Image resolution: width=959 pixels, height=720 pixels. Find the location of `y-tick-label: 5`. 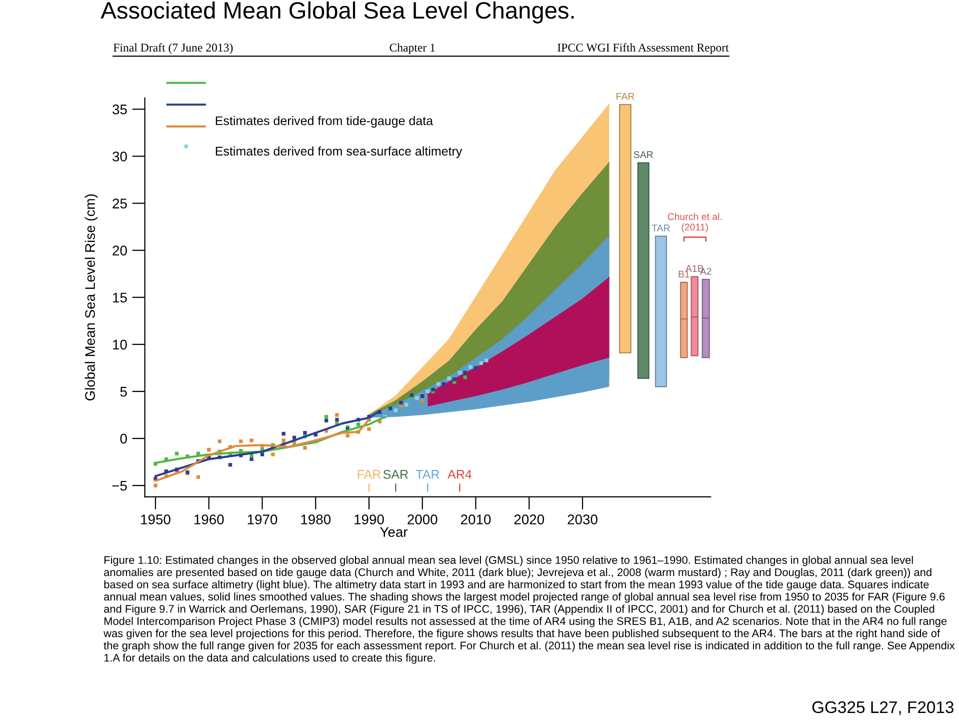

y-tick-label: 5 is located at coordinates (123, 391).